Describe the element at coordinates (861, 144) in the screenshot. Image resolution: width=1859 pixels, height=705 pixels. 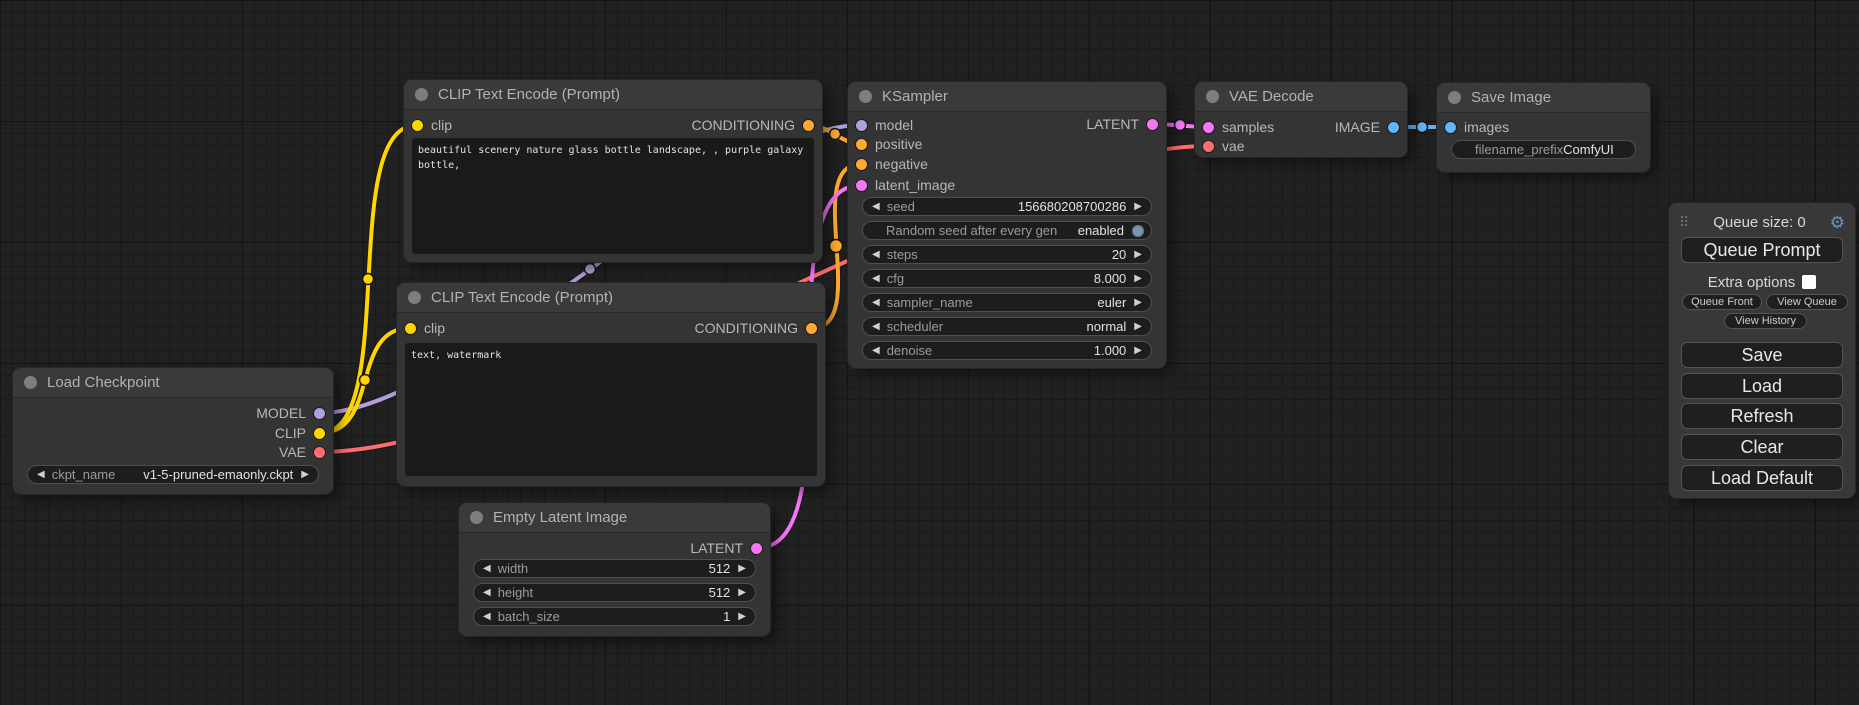
I see `positive-input-dot` at that location.